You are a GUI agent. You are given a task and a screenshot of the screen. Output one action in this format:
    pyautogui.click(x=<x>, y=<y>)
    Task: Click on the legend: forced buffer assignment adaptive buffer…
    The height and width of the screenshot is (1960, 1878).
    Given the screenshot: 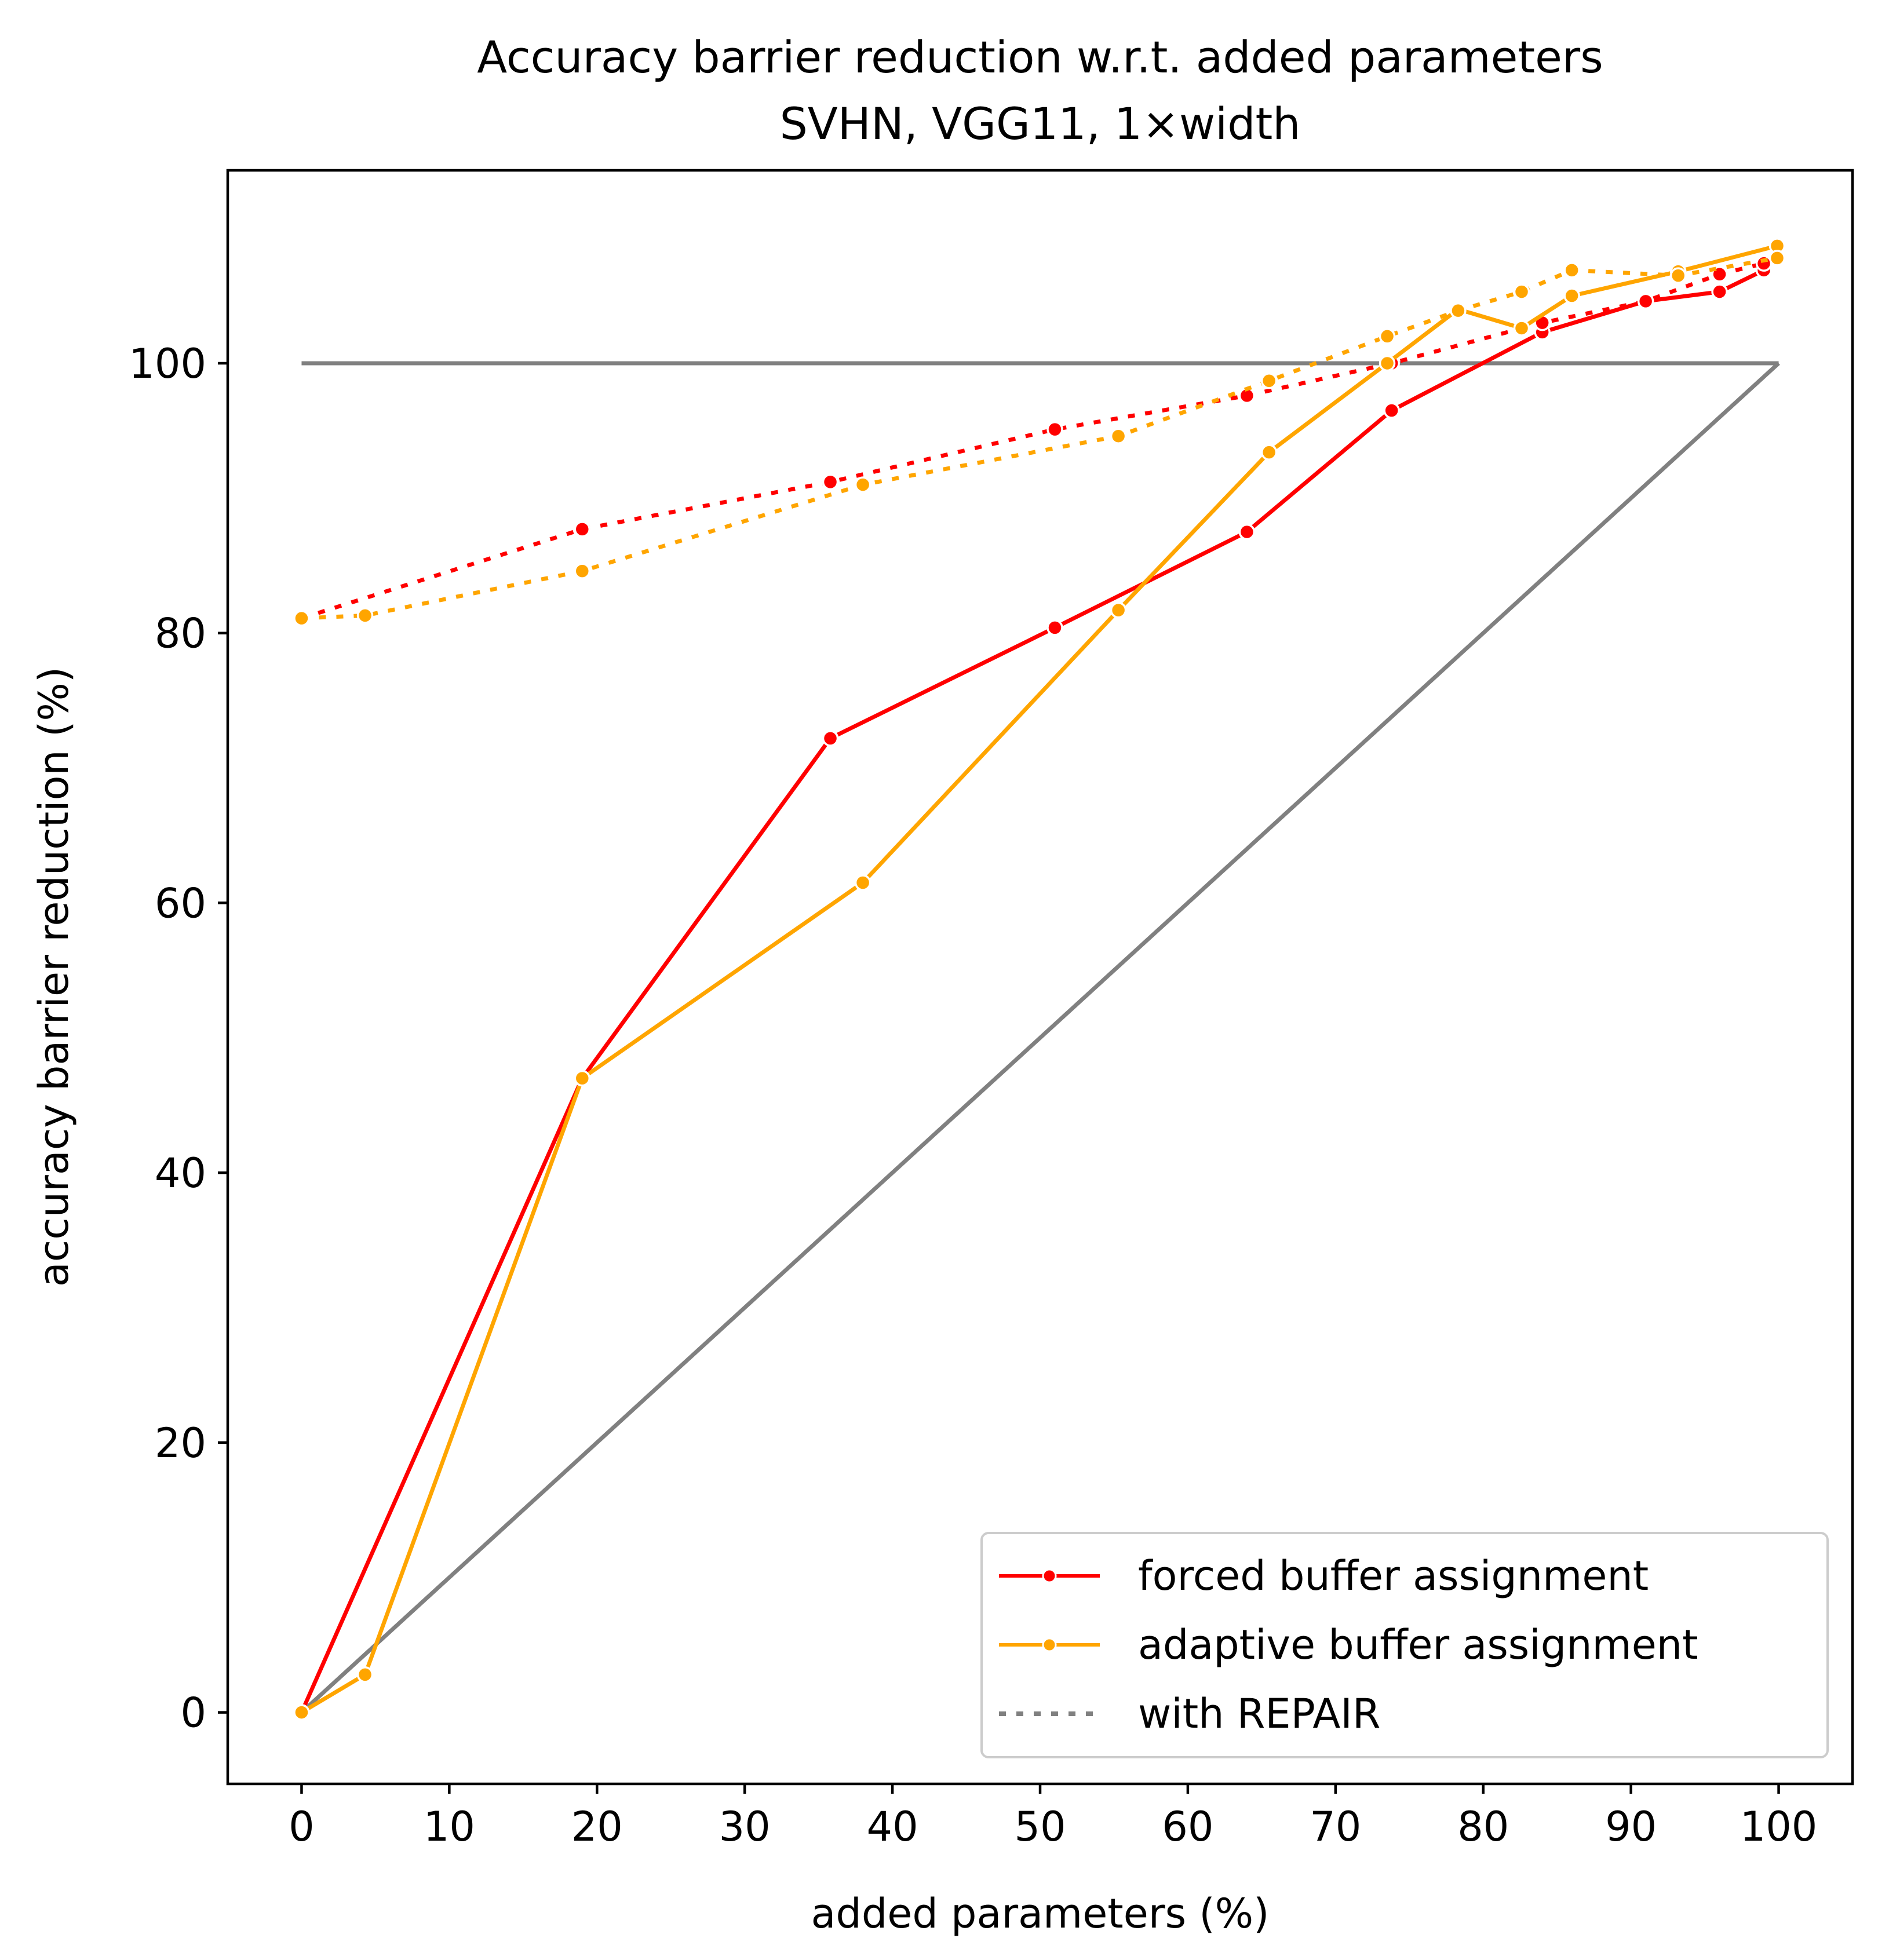 What is the action you would take?
    pyautogui.click(x=1404, y=1645)
    